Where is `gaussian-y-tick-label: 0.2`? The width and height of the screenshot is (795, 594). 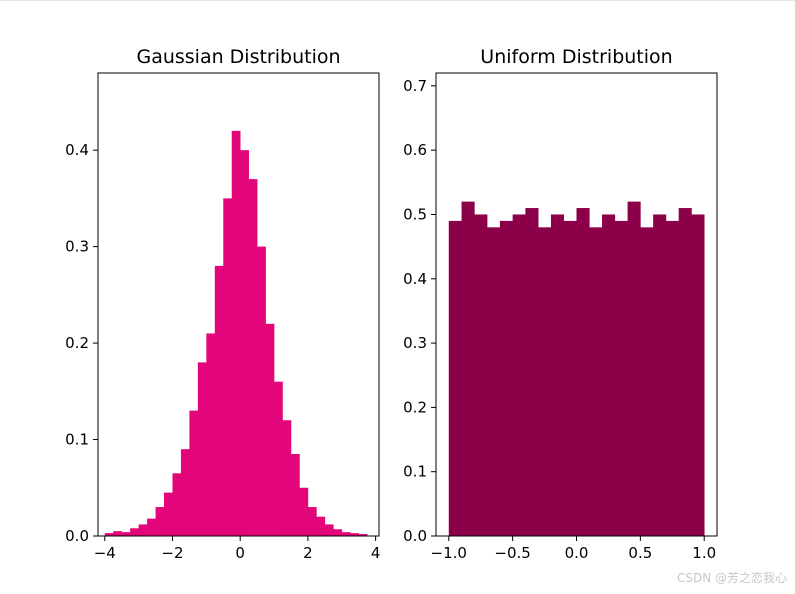
gaussian-y-tick-label: 0.2 is located at coordinates (77, 343).